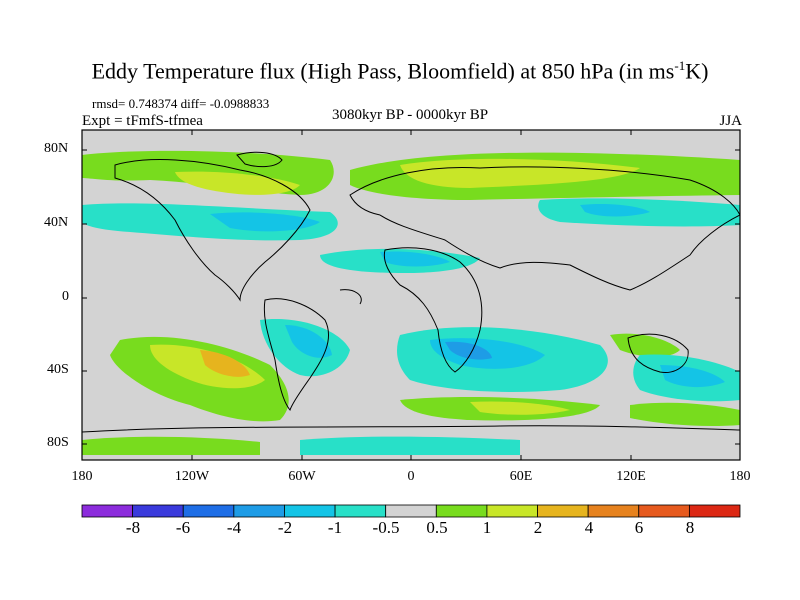 Image resolution: width=800 pixels, height=600 pixels. I want to click on colorbar-label: -0.5, so click(386, 527).